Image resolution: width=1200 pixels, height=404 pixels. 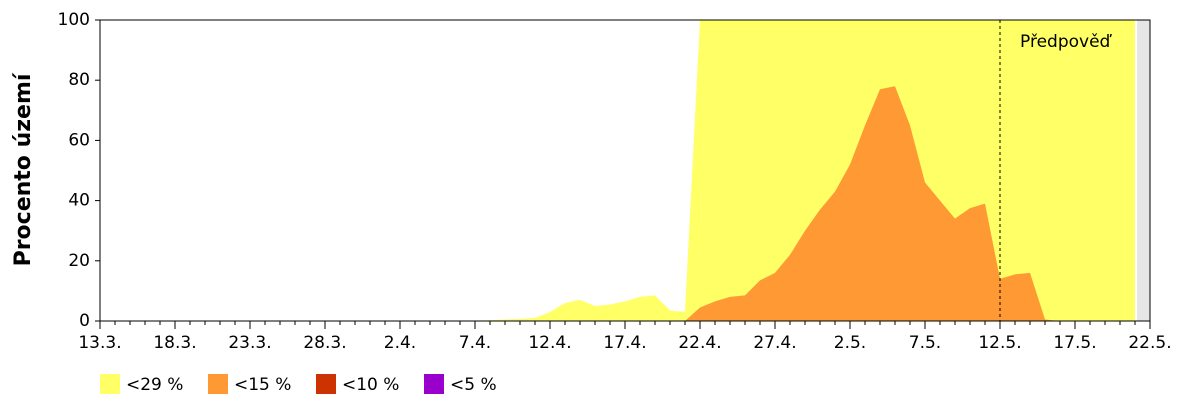 I want to click on annotation: Předpověď, so click(x=1066, y=42).